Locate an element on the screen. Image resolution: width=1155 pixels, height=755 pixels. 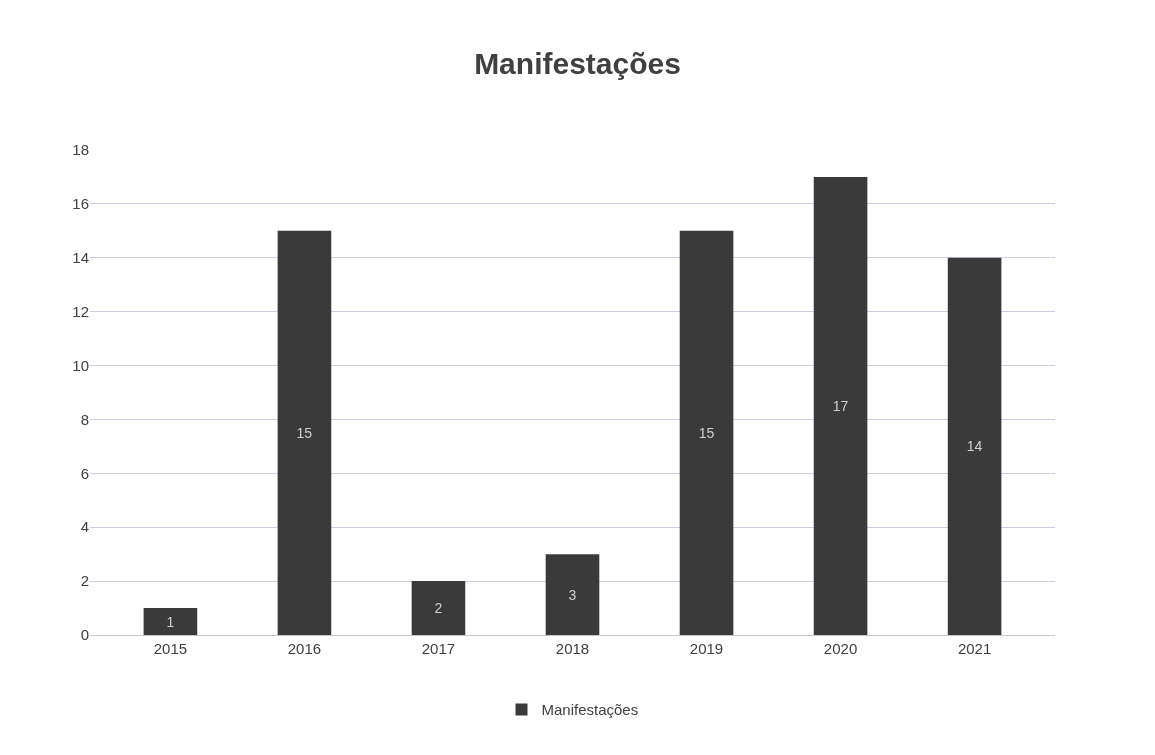
data-label: 2 is located at coordinates (438, 608).